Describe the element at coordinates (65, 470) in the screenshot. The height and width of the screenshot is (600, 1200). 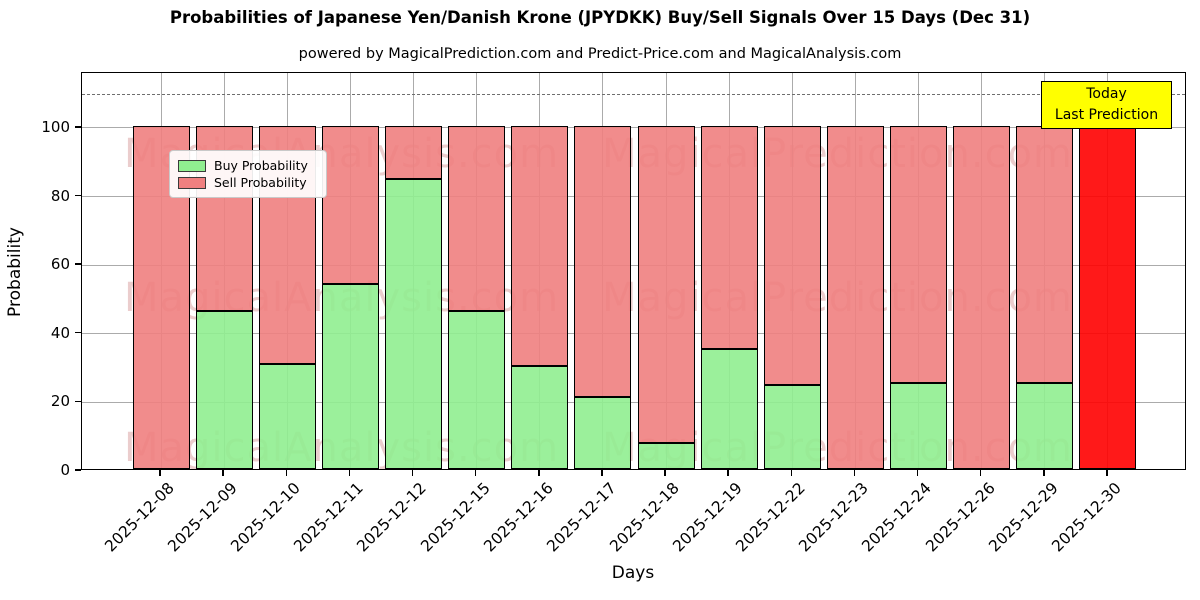
I see `y-tick-label: 0` at that location.